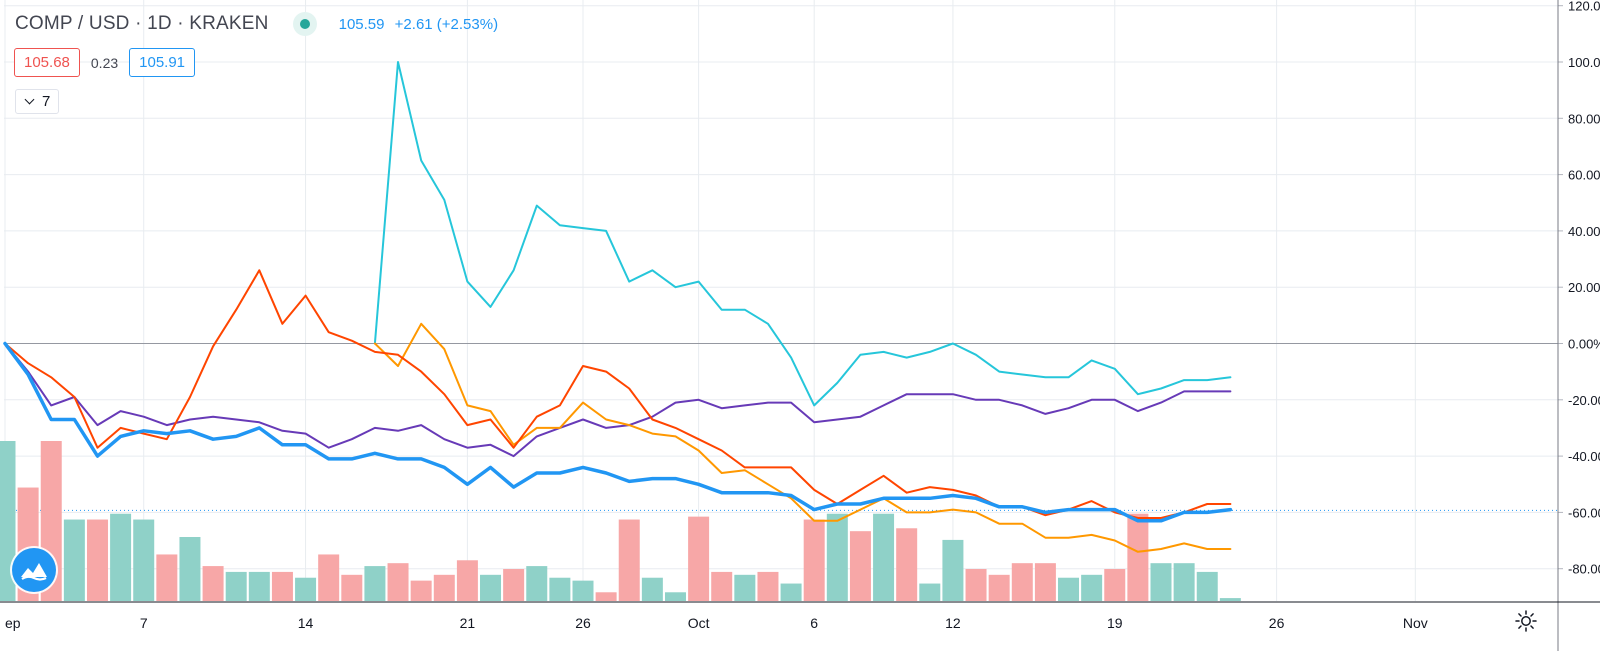  Describe the element at coordinates (446, 24) in the screenshot. I see `price-change: +2.61 (+2.53%)` at that location.